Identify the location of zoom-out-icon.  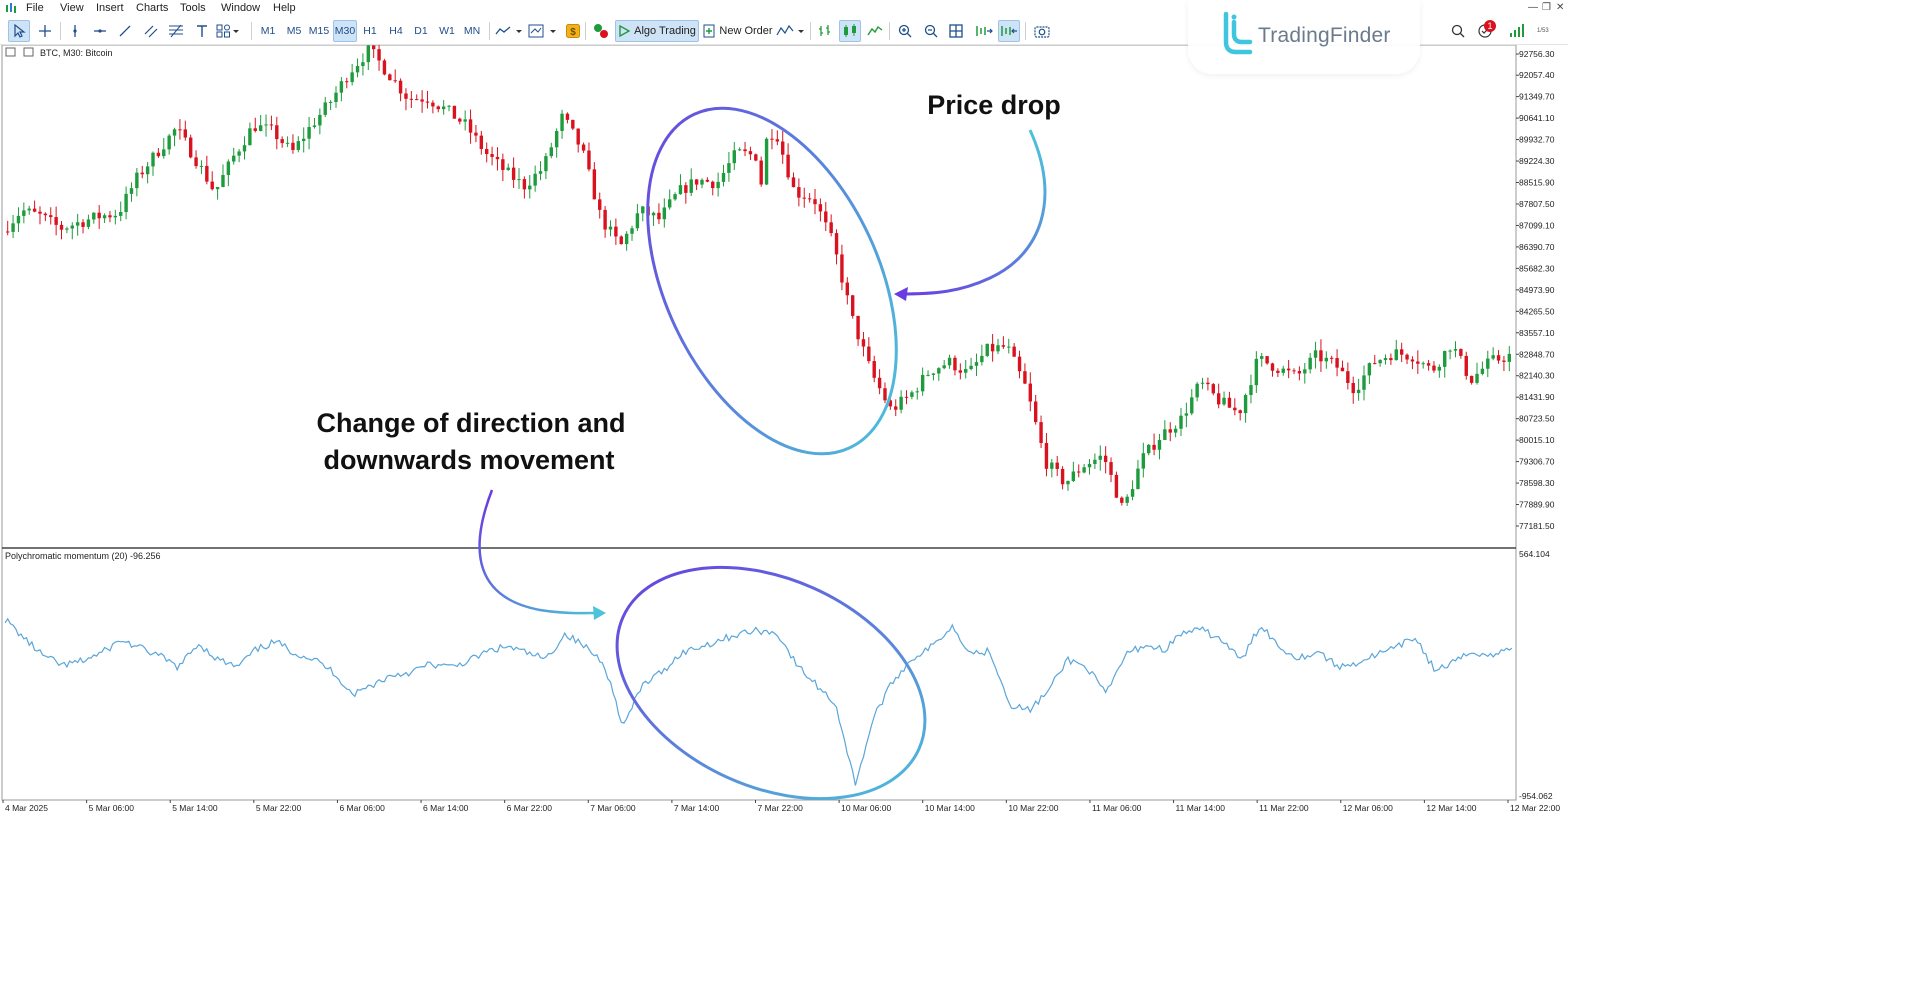
(931, 31).